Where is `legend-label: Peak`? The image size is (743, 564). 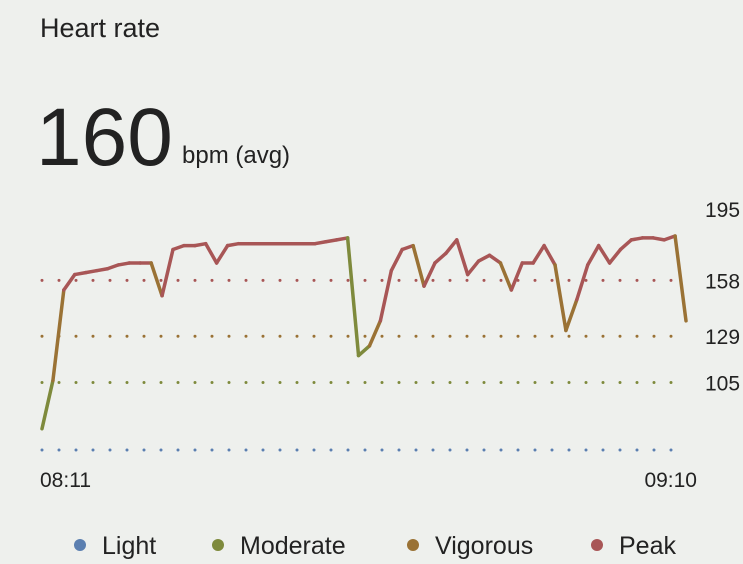 legend-label: Peak is located at coordinates (647, 546).